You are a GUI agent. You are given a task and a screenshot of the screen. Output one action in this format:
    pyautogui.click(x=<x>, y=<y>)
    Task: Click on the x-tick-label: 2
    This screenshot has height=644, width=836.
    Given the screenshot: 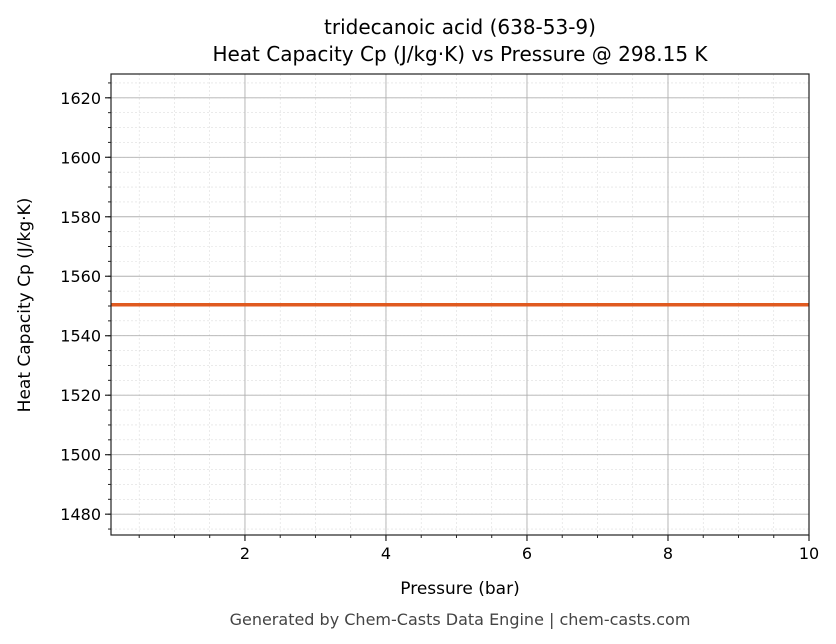 What is the action you would take?
    pyautogui.click(x=245, y=553)
    